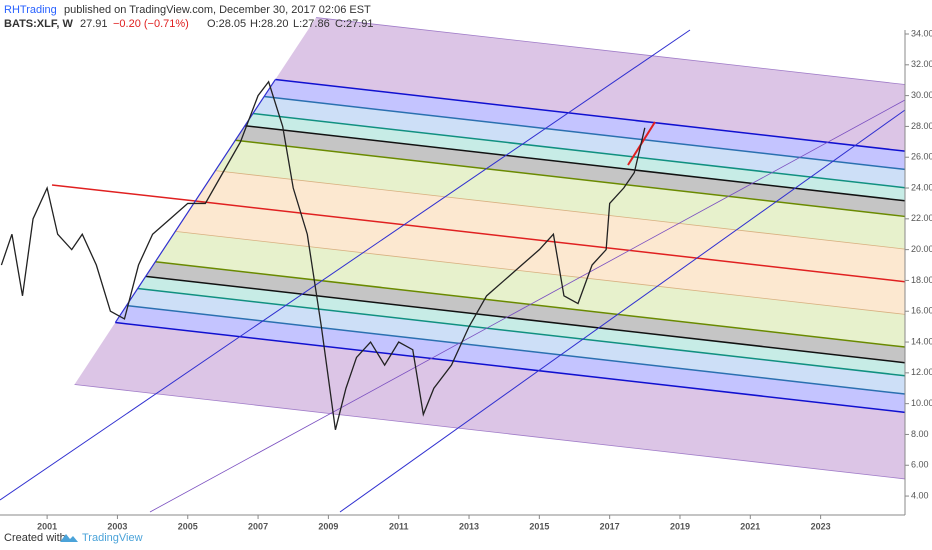  What do you see at coordinates (921, 126) in the screenshot?
I see `y-tick-label: 28.00` at bounding box center [921, 126].